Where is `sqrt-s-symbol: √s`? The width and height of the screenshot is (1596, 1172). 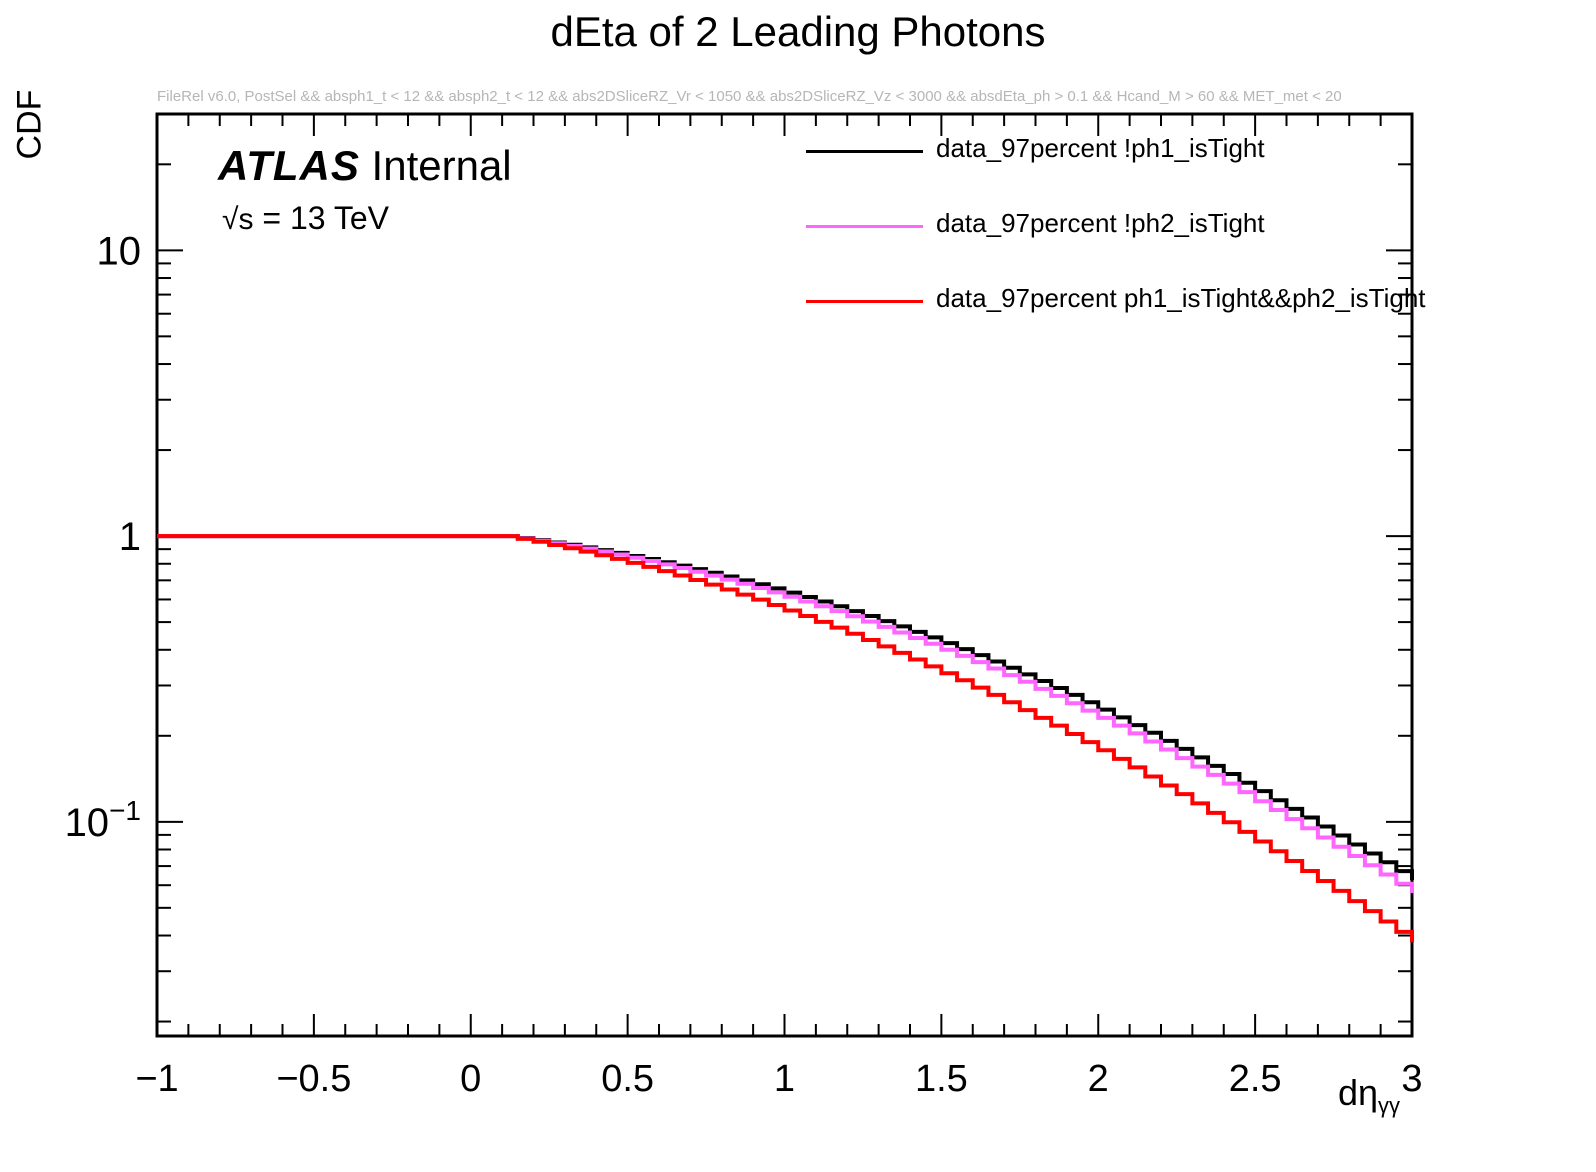 sqrt-s-symbol: √s is located at coordinates (238, 219).